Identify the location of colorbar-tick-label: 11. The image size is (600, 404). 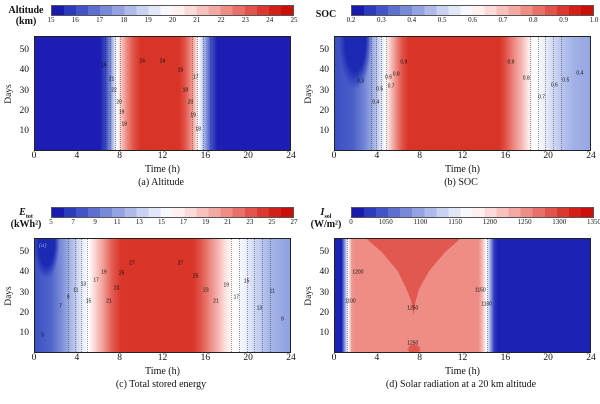
(117, 222).